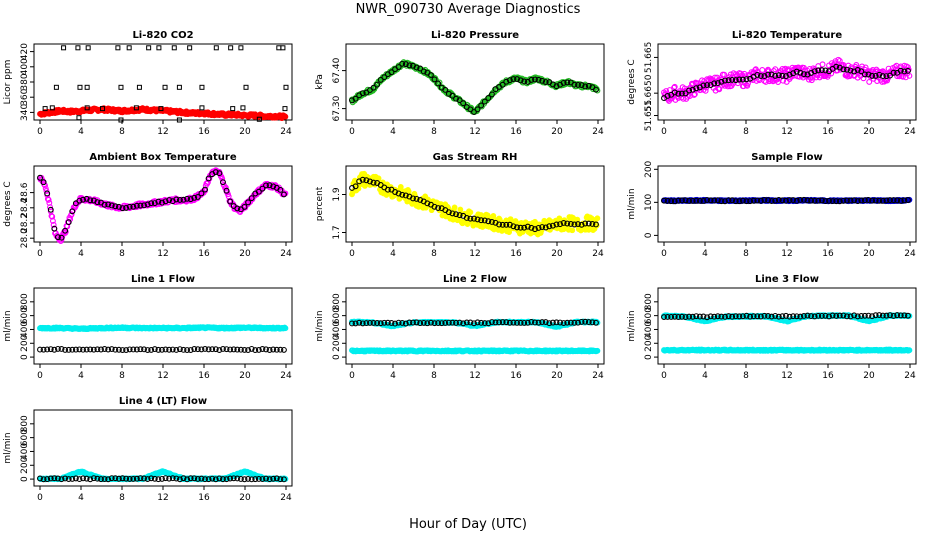  What do you see at coordinates (8, 82) in the screenshot?
I see `y-axis-label: Licor ppm` at bounding box center [8, 82].